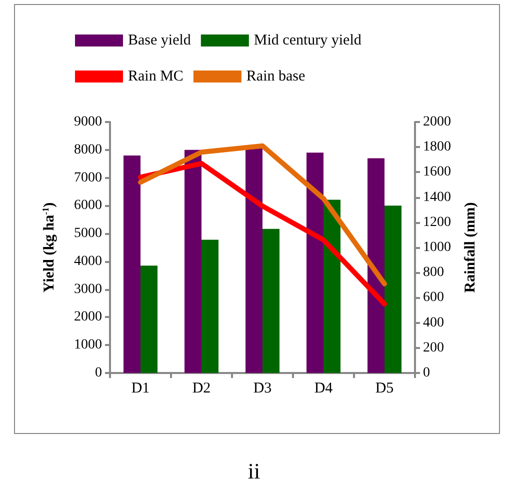  I want to click on x-tick-label: D4, so click(324, 388).